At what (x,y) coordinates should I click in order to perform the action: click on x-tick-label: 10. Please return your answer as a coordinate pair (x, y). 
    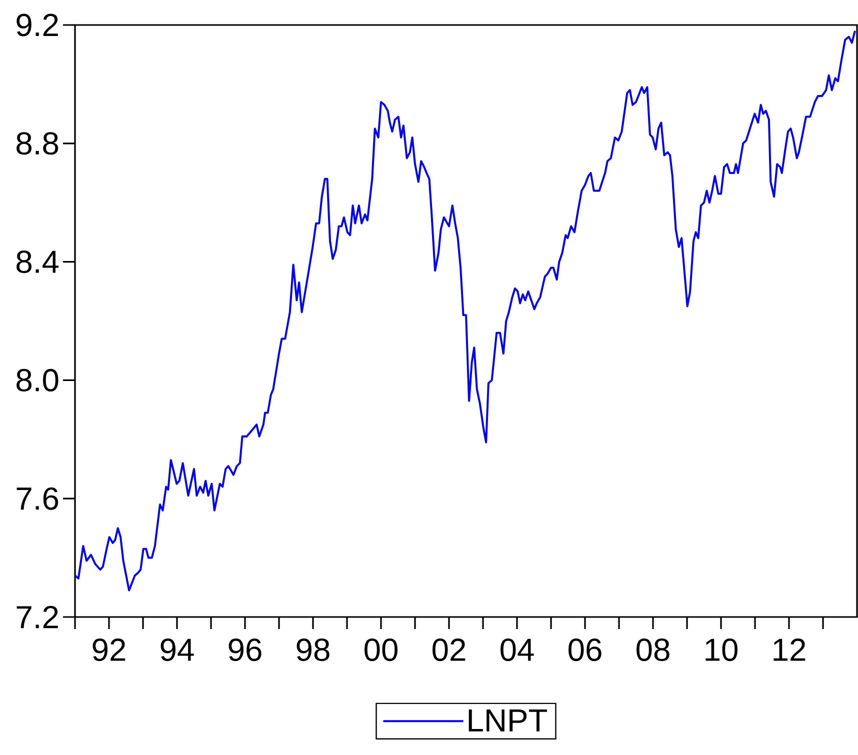
    Looking at the image, I should click on (722, 650).